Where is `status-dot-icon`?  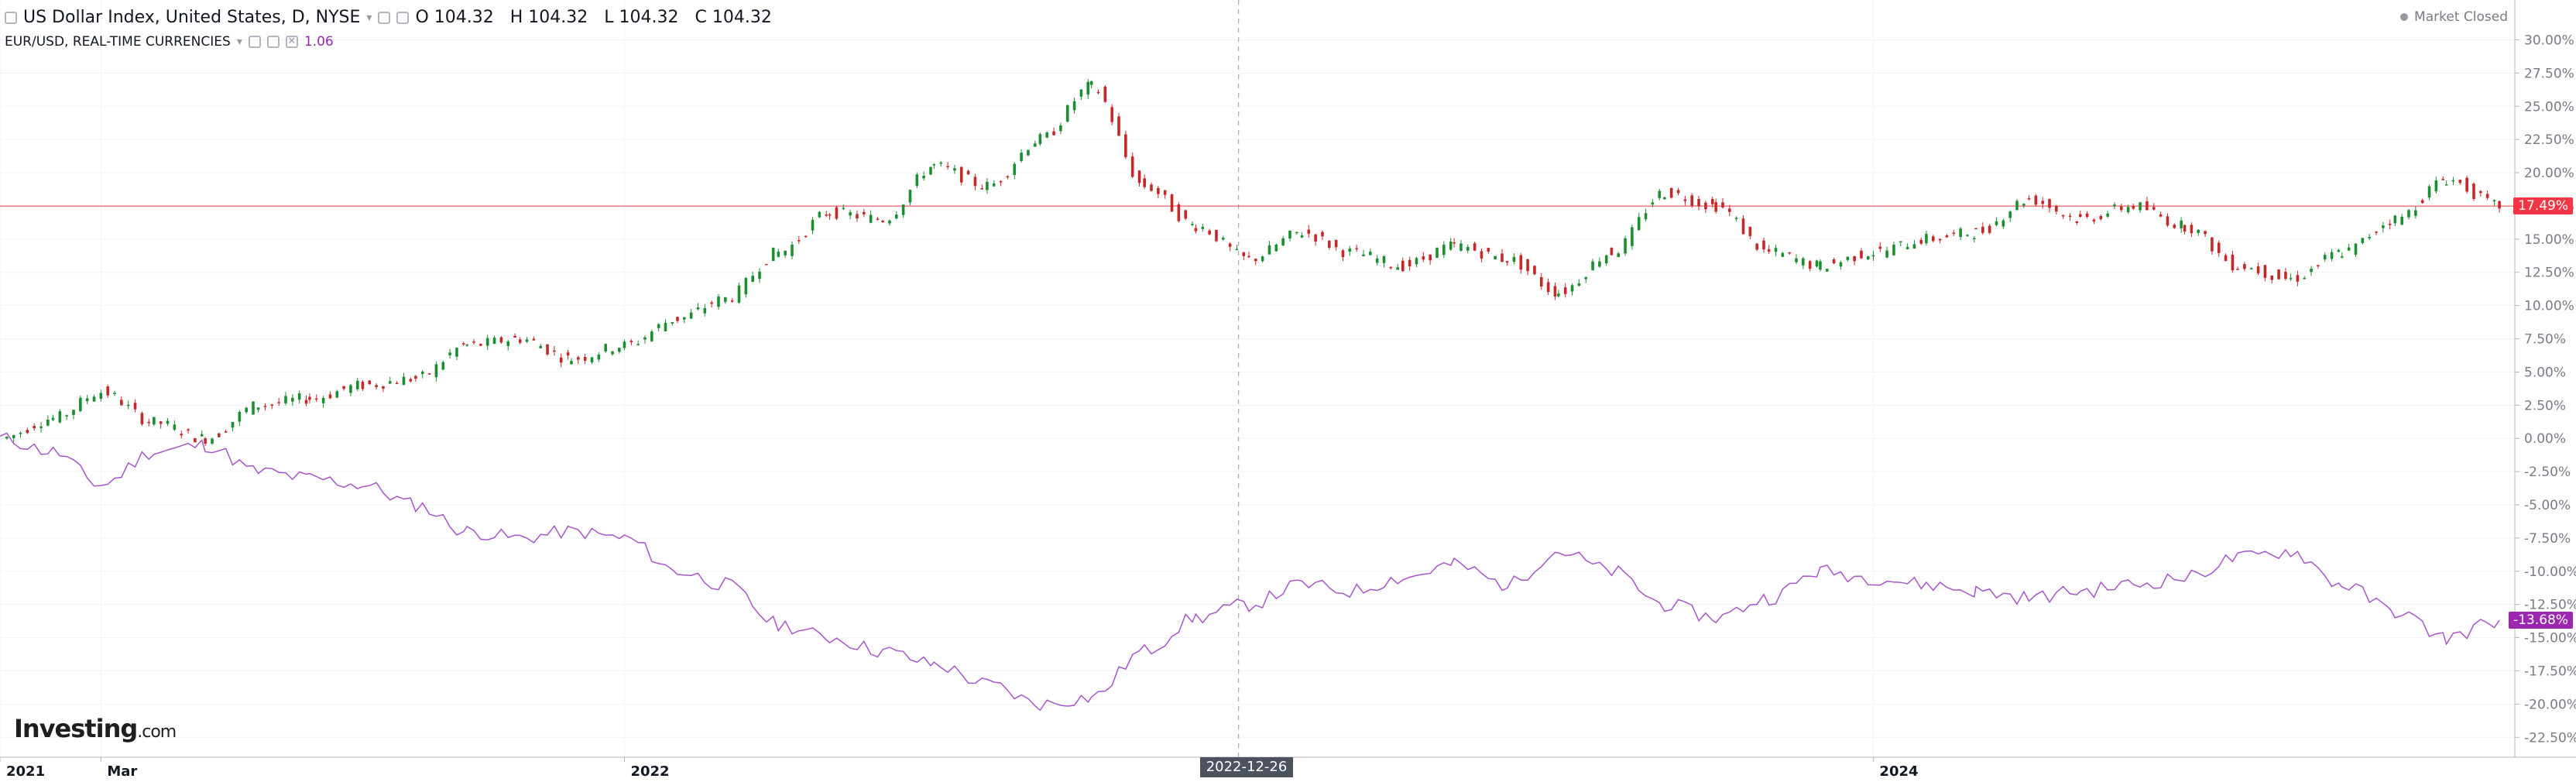
status-dot-icon is located at coordinates (2404, 17).